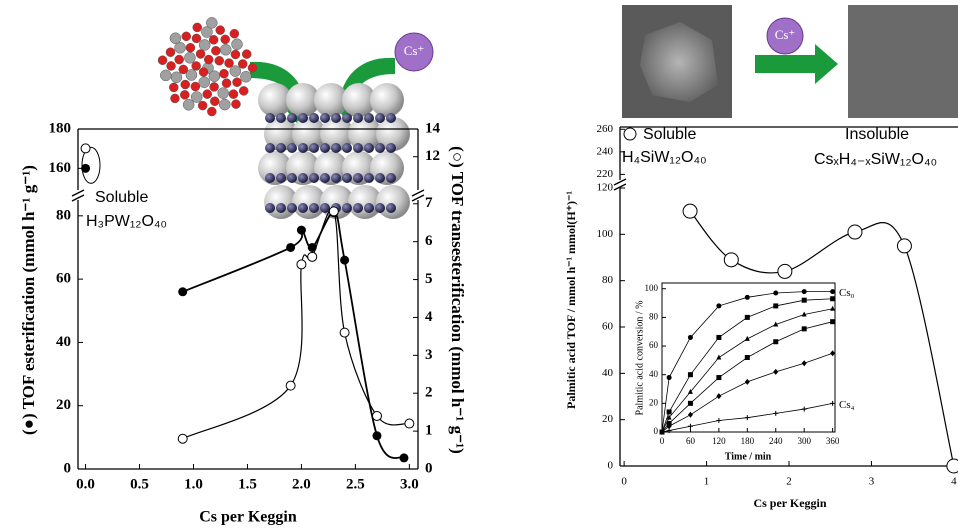 The image size is (958, 530). Describe the element at coordinates (418, 195) in the screenshot. I see `axis-break` at that location.